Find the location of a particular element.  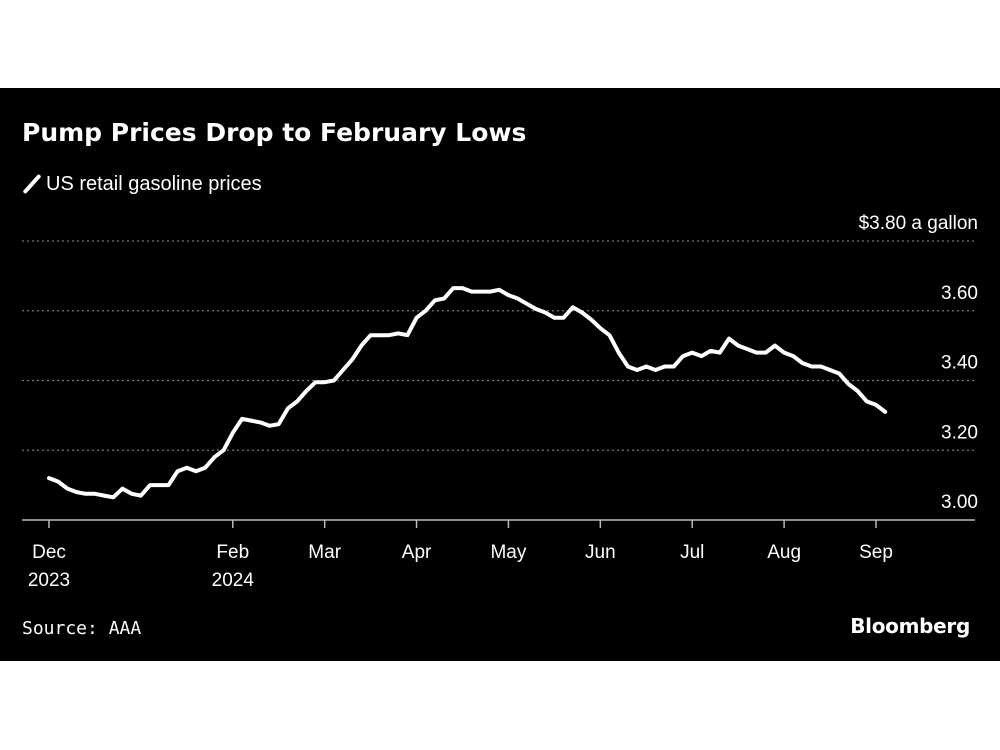

bloomberg-logo: Bloomberg is located at coordinates (910, 626).